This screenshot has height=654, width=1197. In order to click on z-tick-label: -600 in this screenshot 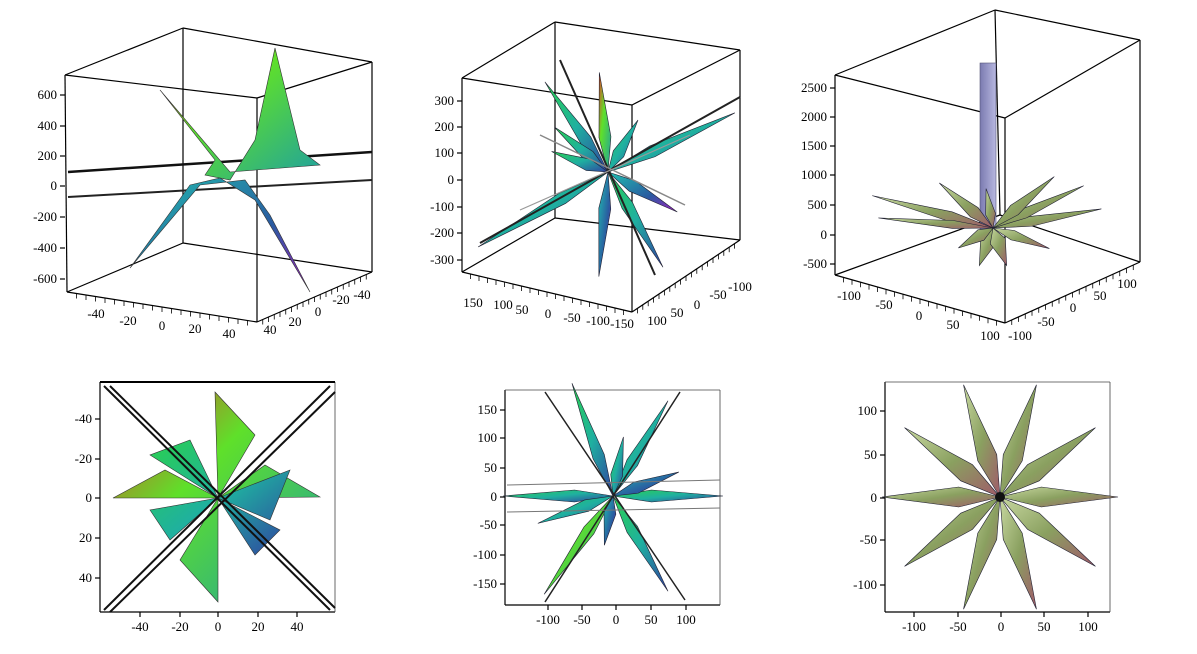, I will do `click(45, 278)`.